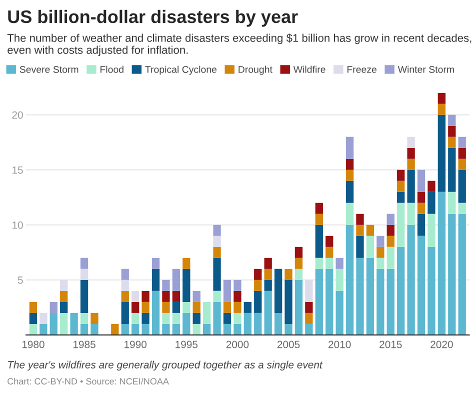 The height and width of the screenshot is (395, 474). Describe the element at coordinates (187, 344) in the screenshot. I see `x-tick-label: 1995` at that location.